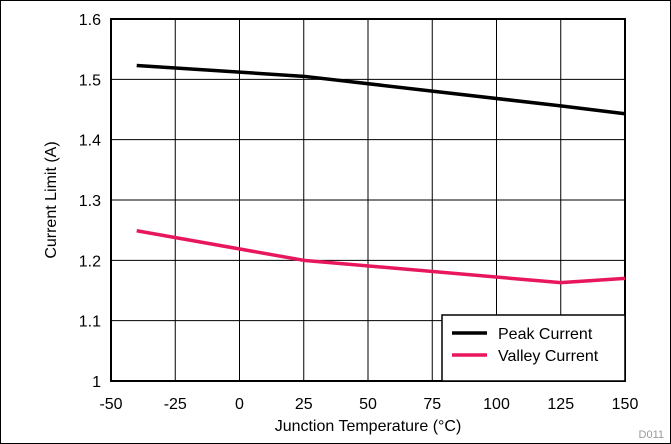  I want to click on legend-label: Peak Current, so click(545, 334).